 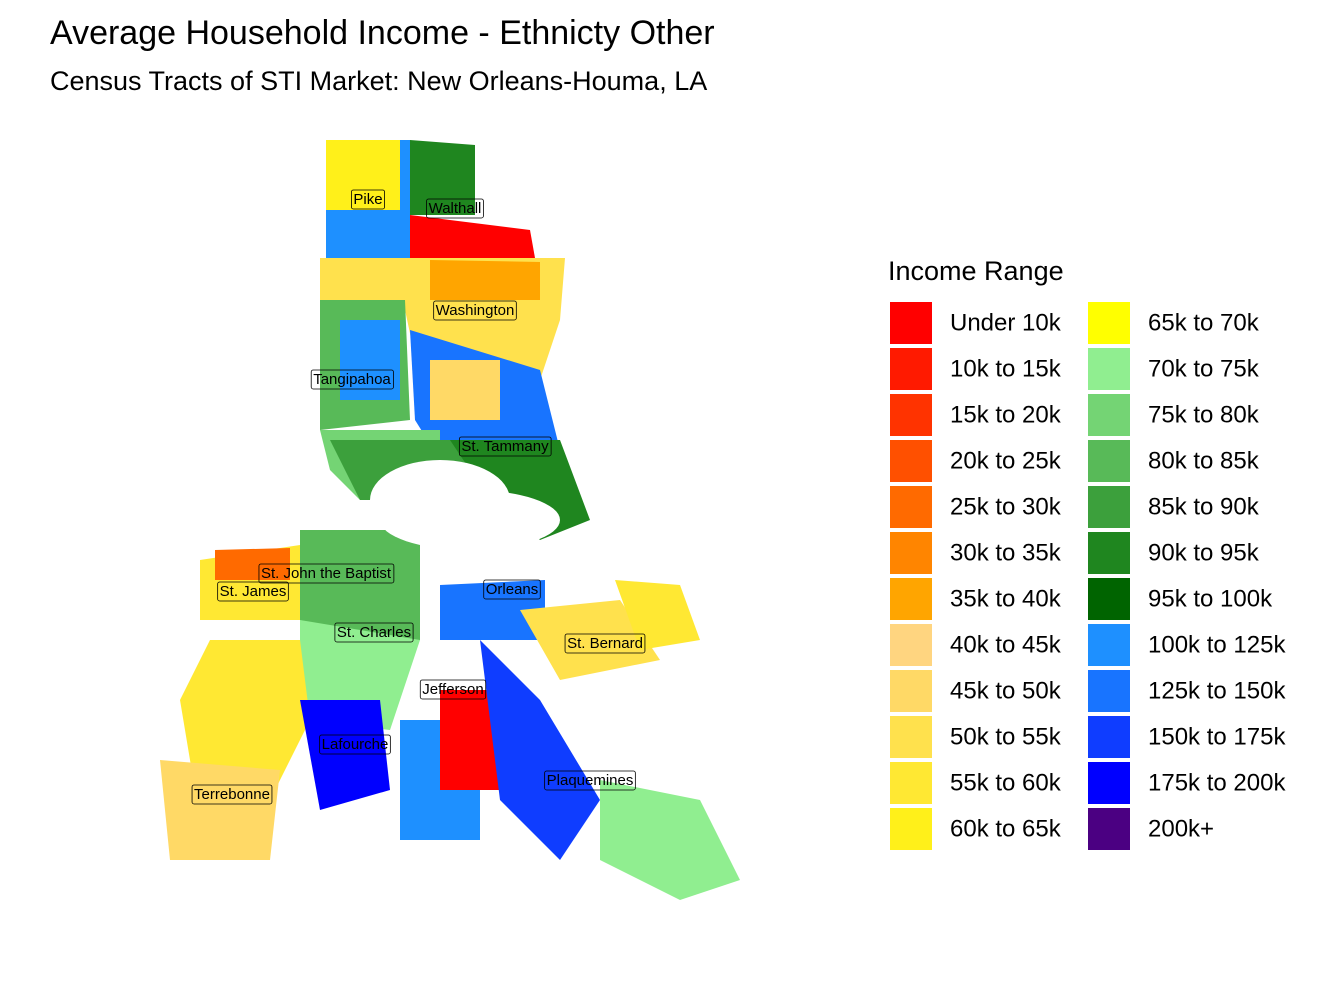 What do you see at coordinates (1204, 460) in the screenshot?
I see `legend-label: 80k to 85k` at bounding box center [1204, 460].